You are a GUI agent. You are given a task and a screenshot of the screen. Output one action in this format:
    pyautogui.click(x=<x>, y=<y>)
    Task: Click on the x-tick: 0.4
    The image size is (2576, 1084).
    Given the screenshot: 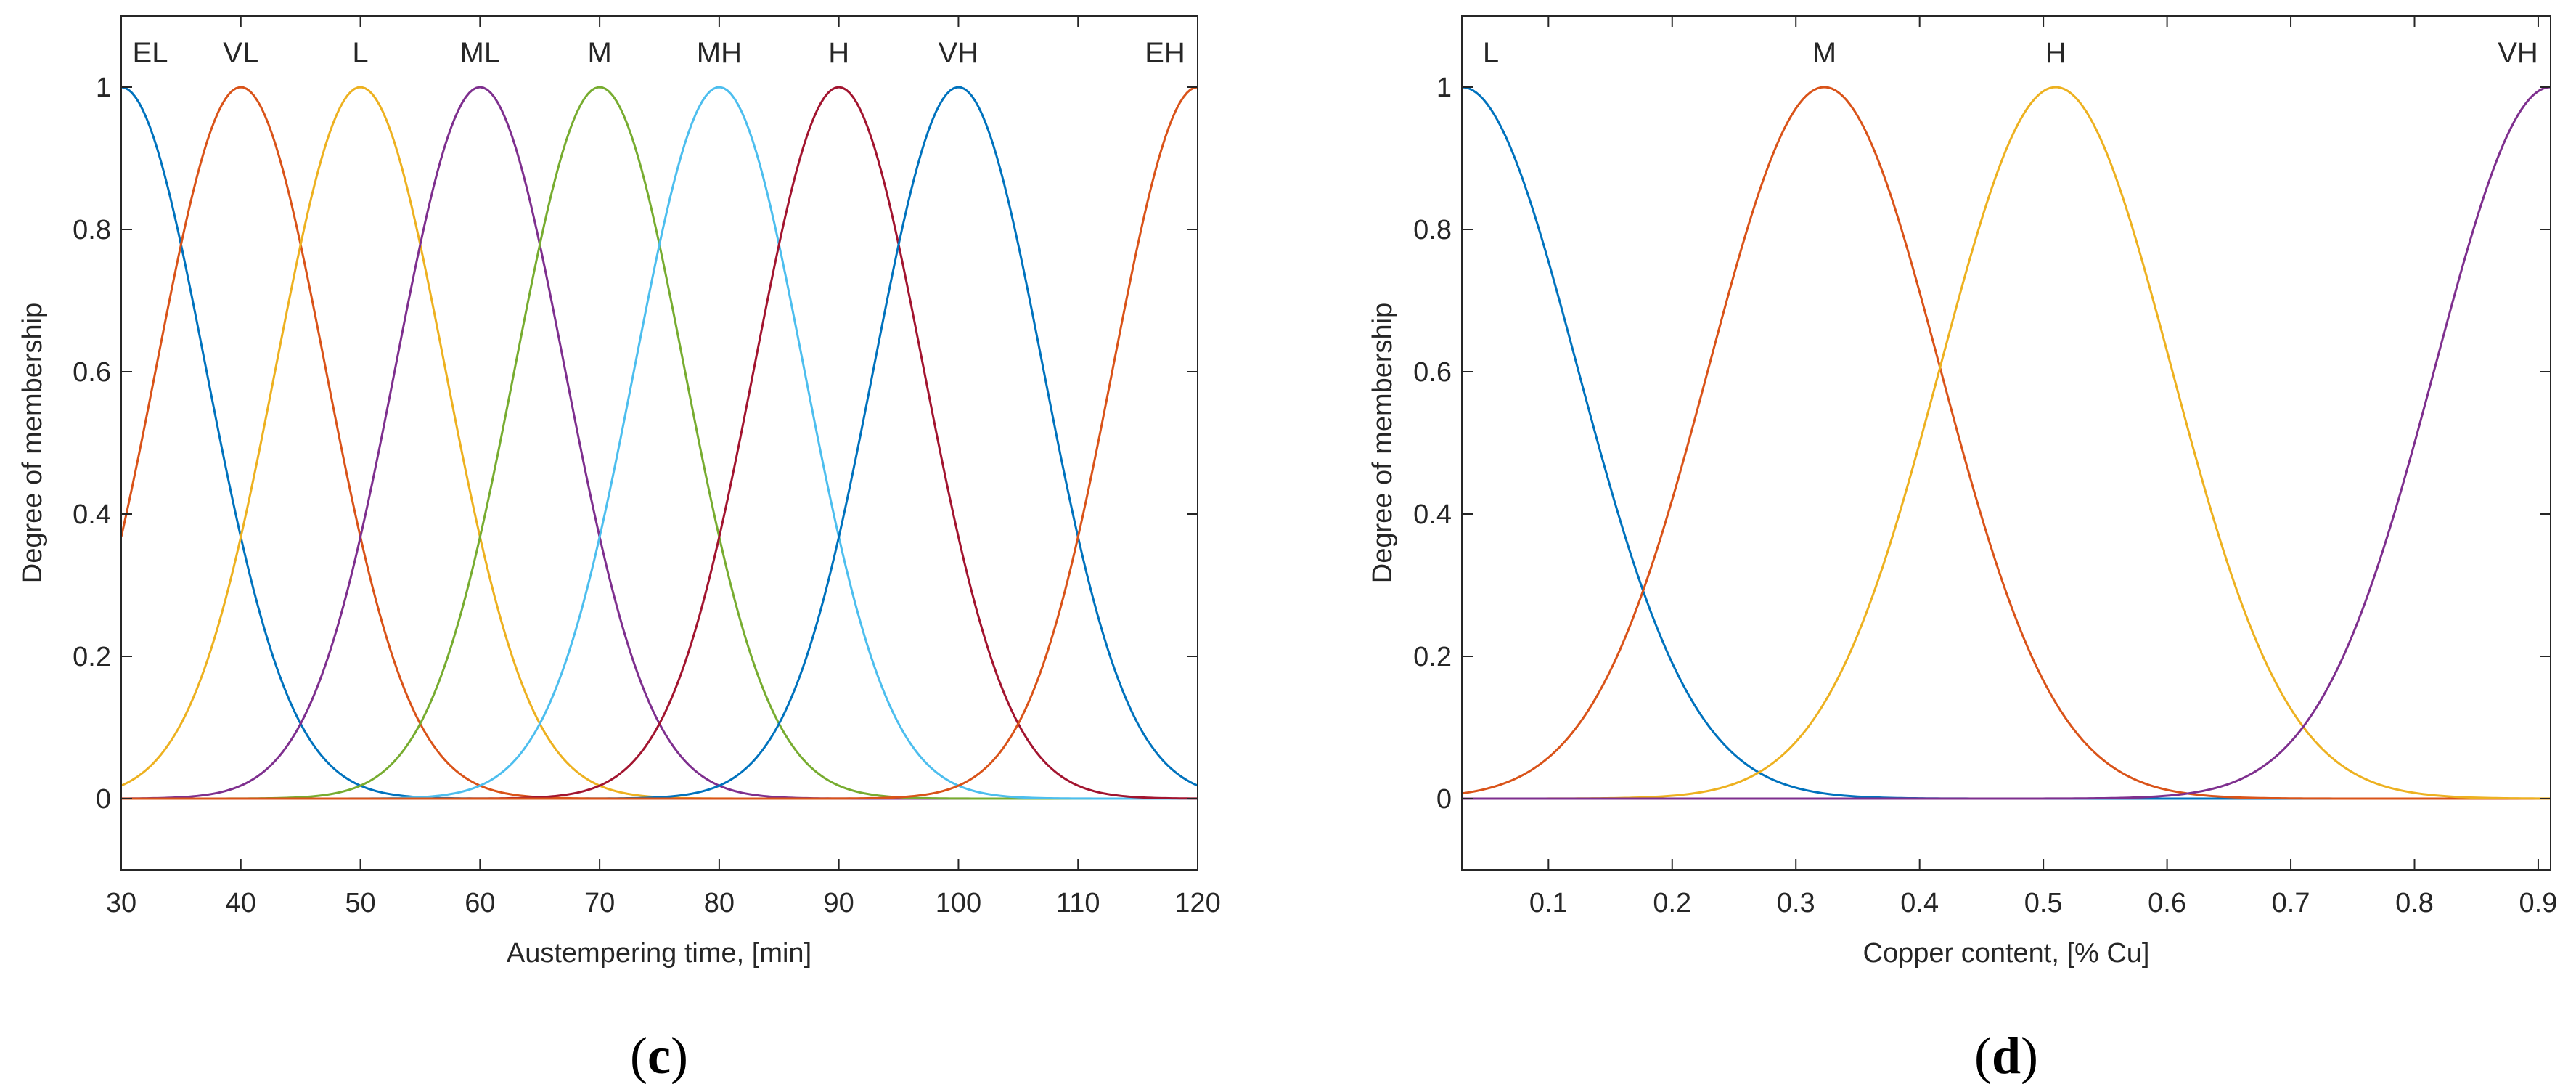 What is the action you would take?
    pyautogui.click(x=1920, y=467)
    